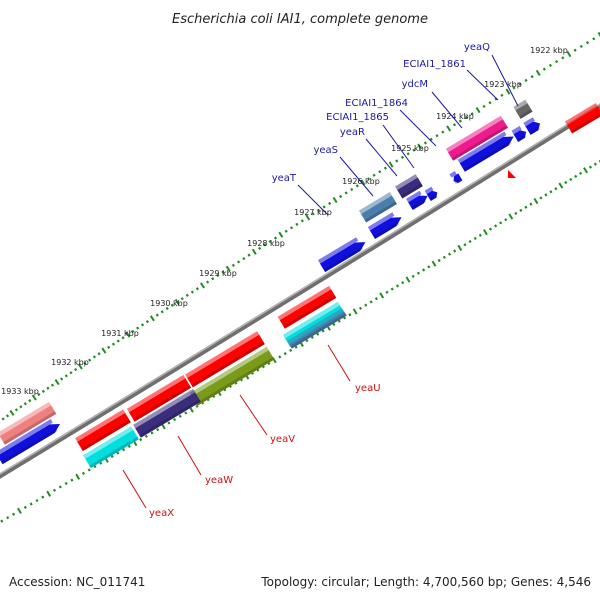 This screenshot has width=600, height=600. I want to click on kbp-label: 1925 kbp, so click(410, 148).